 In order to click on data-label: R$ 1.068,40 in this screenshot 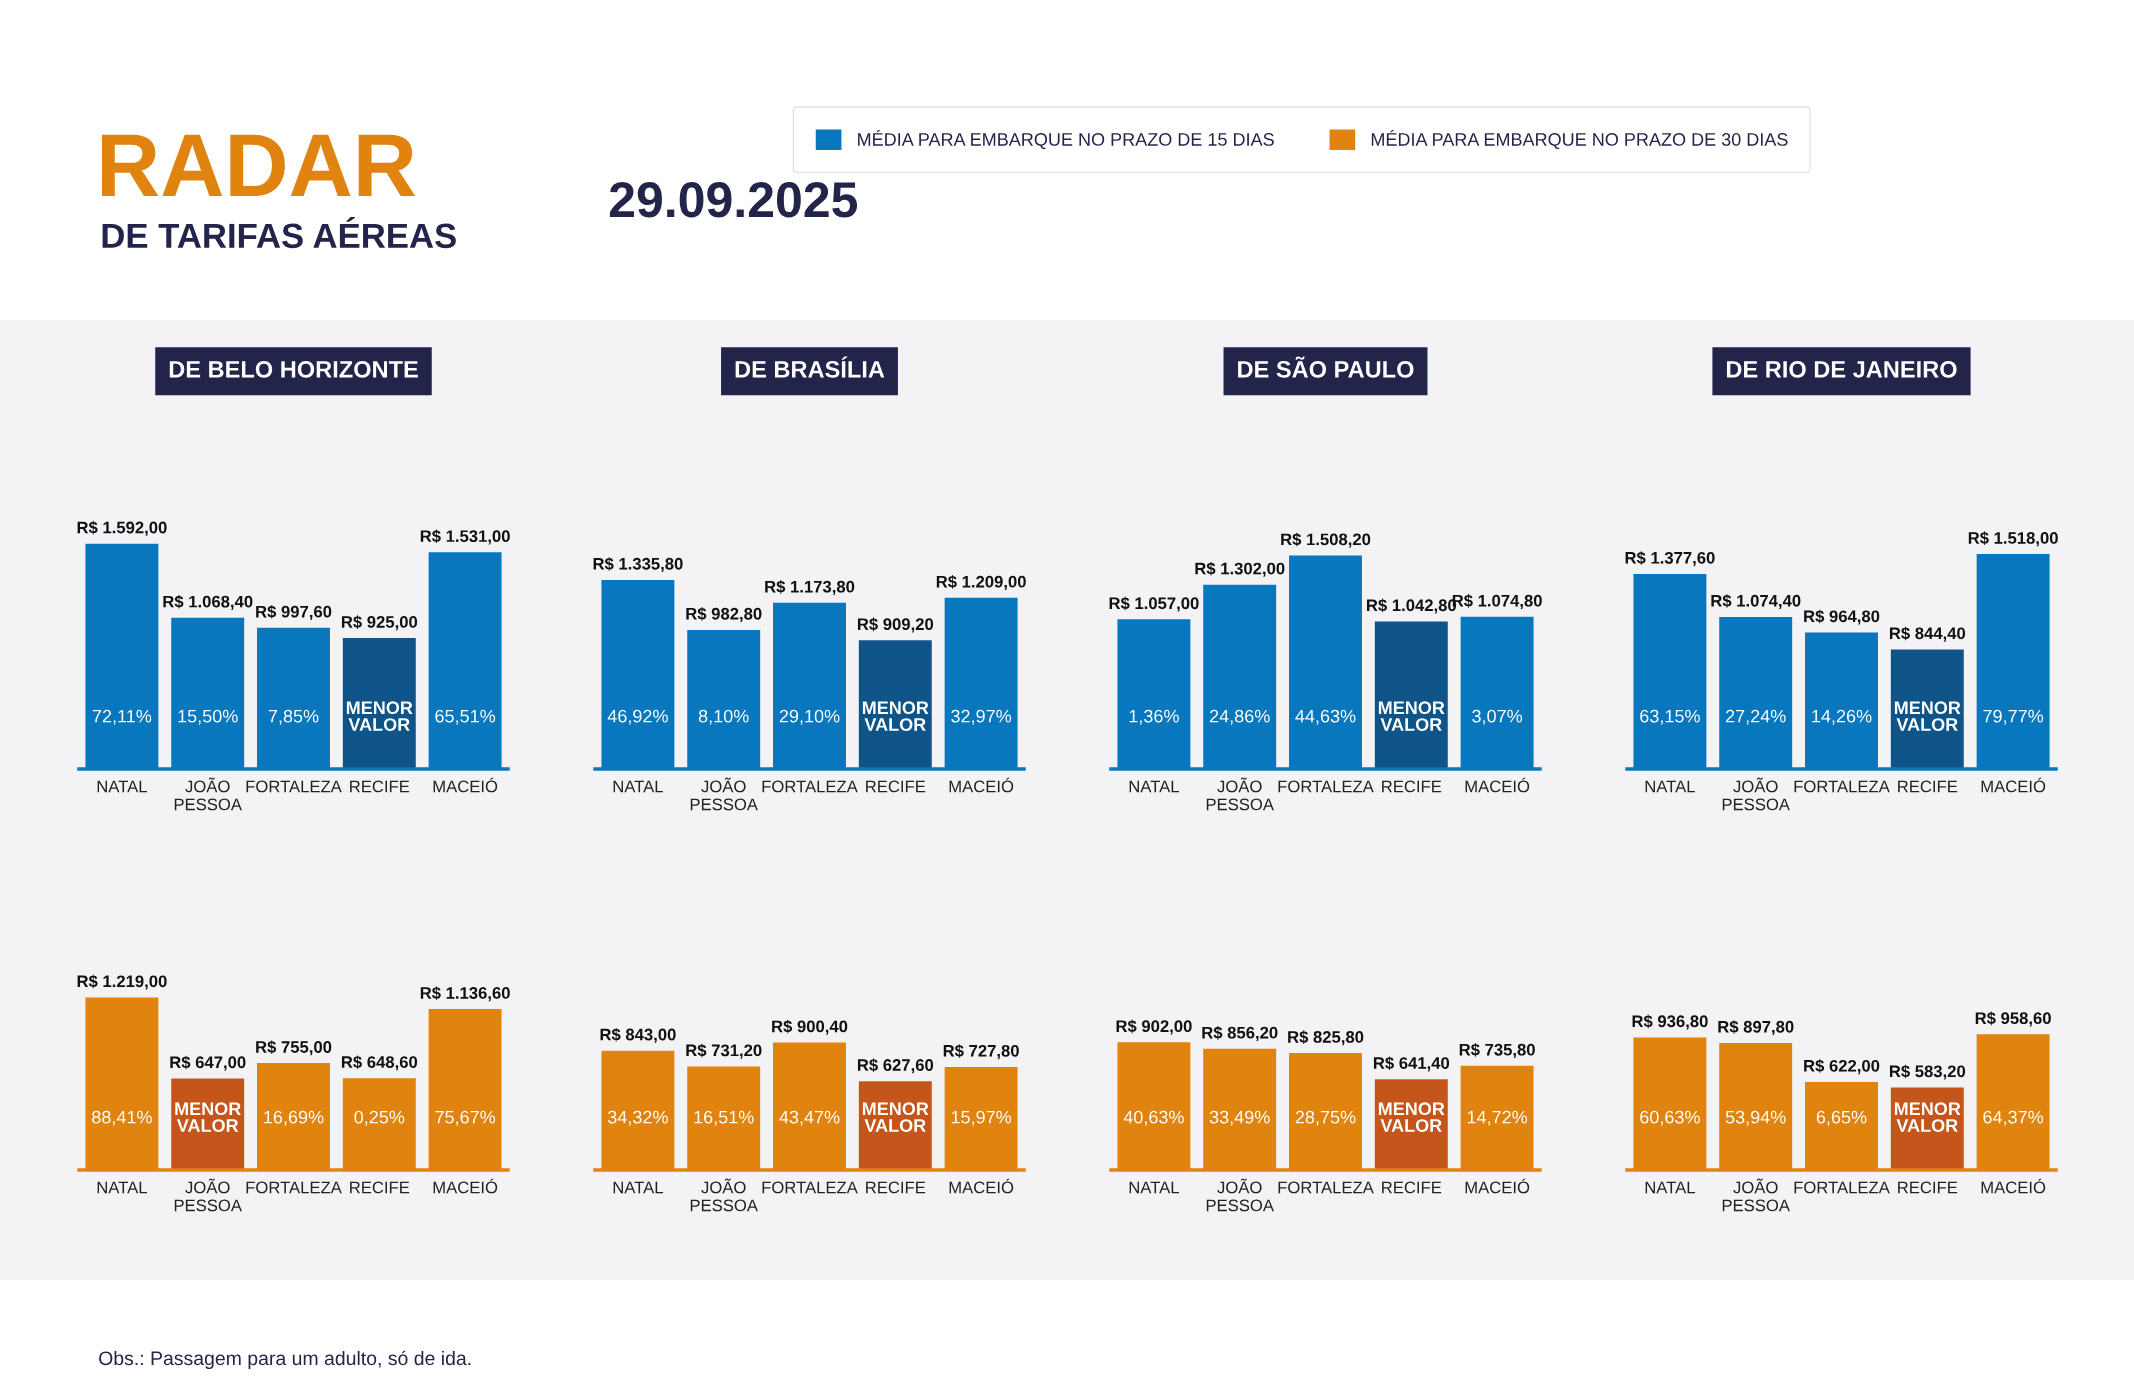, I will do `click(208, 602)`.